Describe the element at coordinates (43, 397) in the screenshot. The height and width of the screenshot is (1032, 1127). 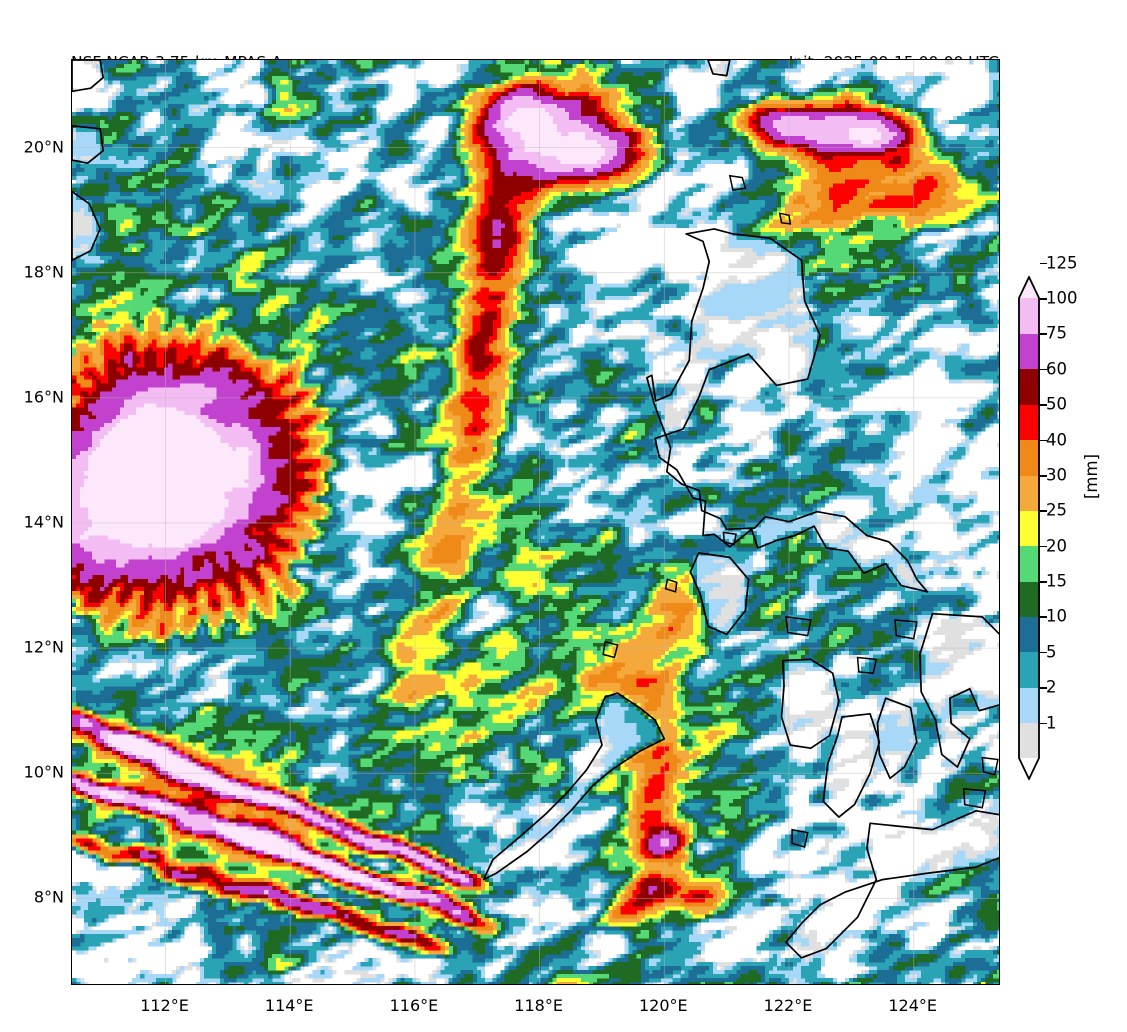
I see `lat-tick-16: 16°N` at that location.